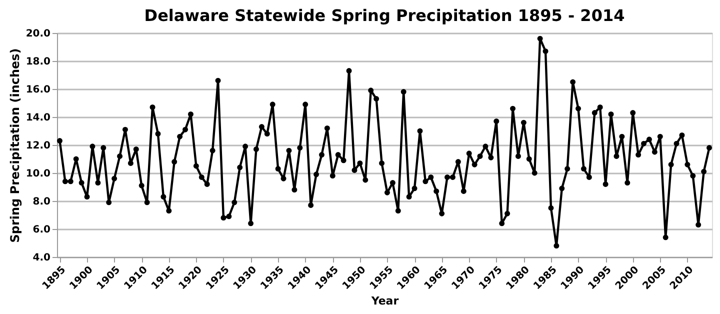  I want to click on y-tick-label: 4.0, so click(41, 258).